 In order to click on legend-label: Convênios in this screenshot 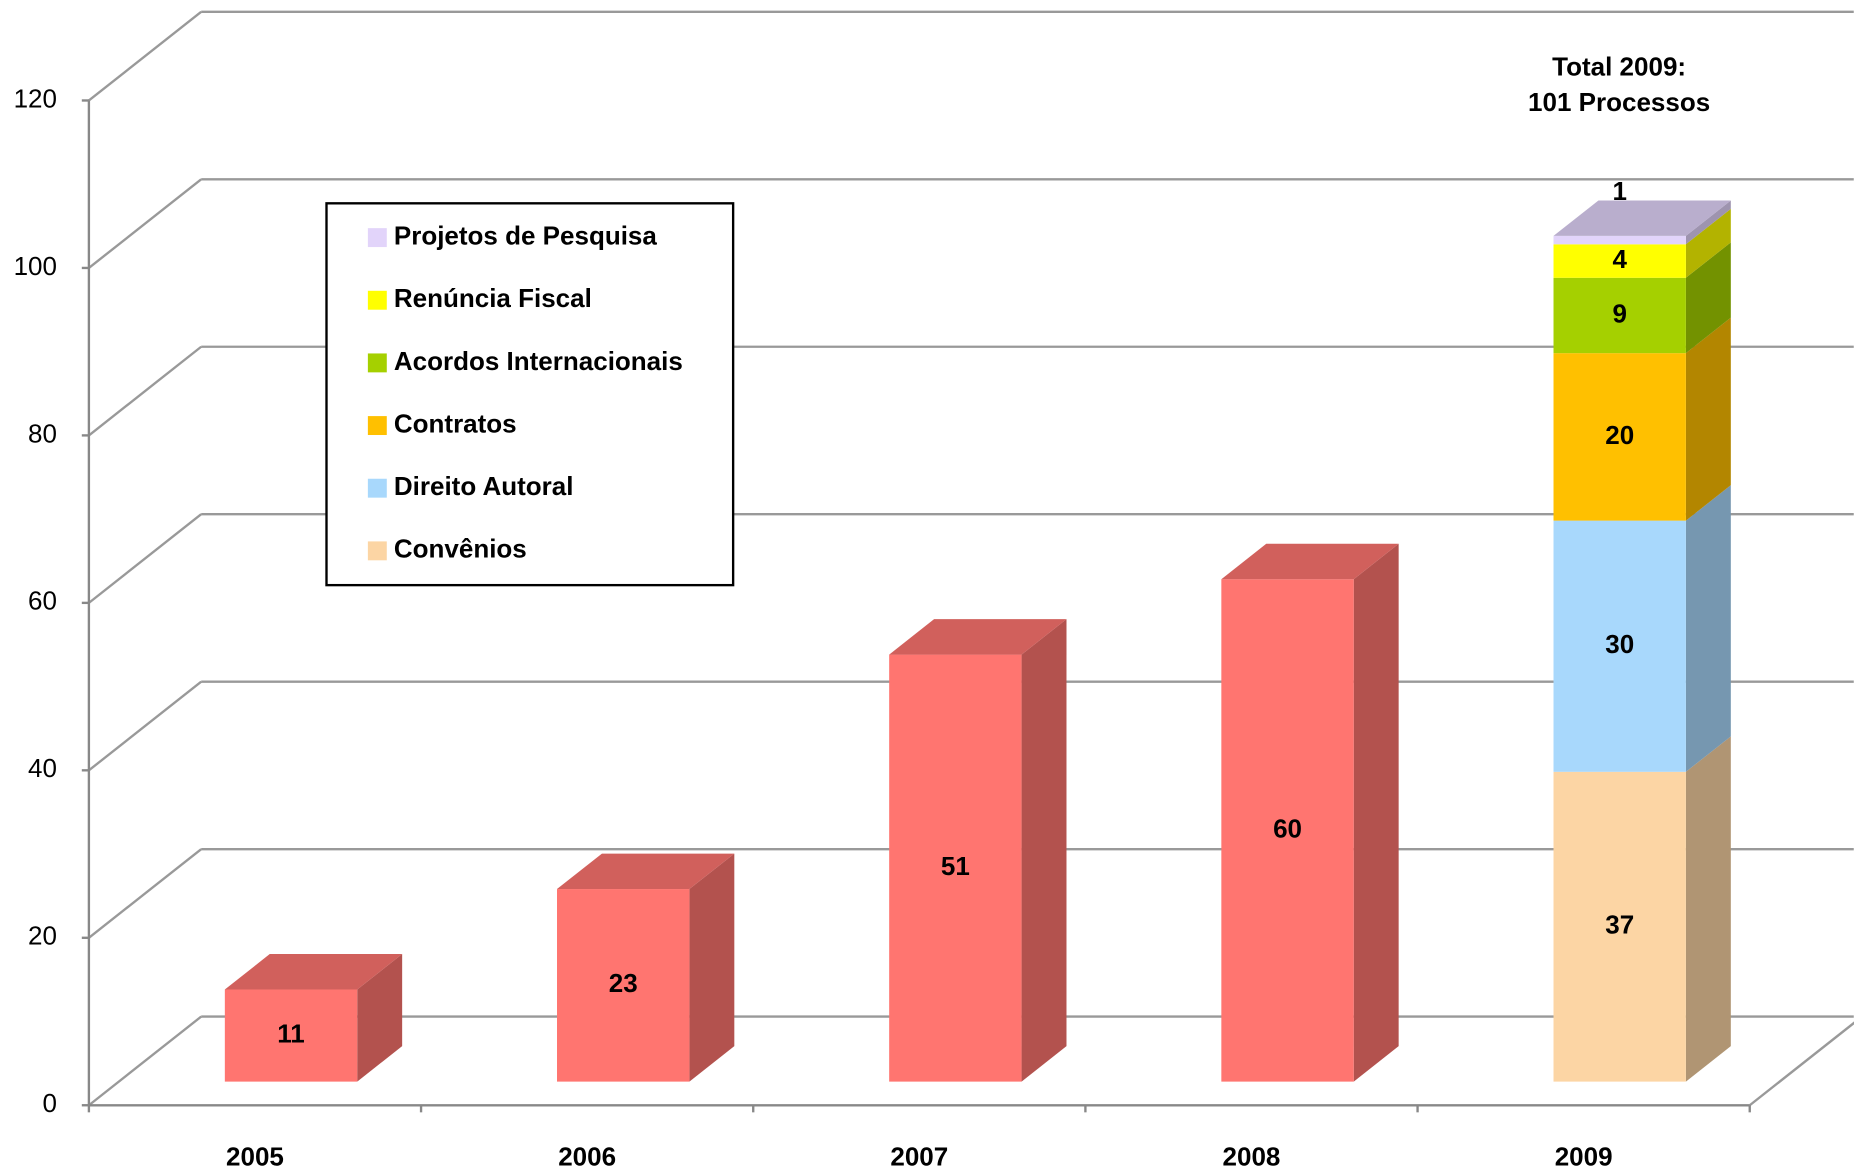, I will do `click(460, 549)`.